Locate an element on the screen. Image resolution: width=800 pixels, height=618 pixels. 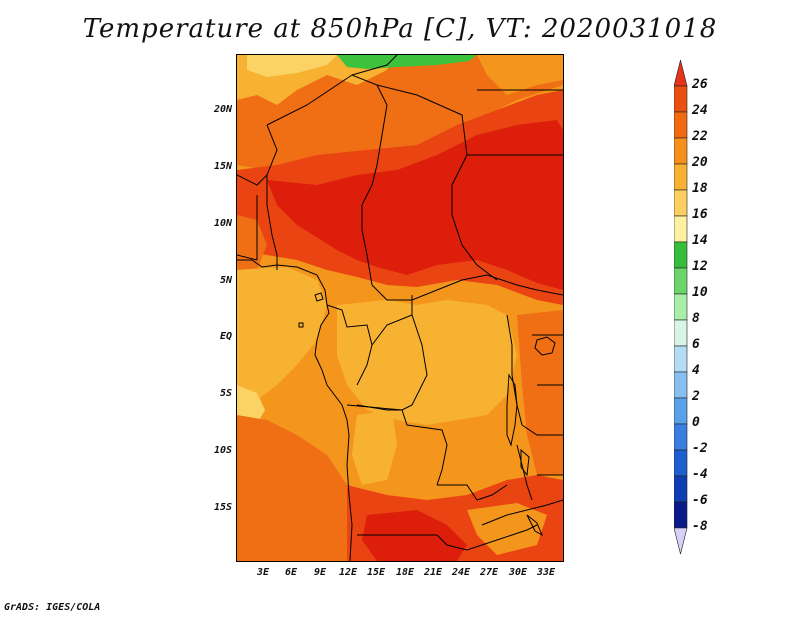
lon-label-15e: 15E is located at coordinates (376, 572).